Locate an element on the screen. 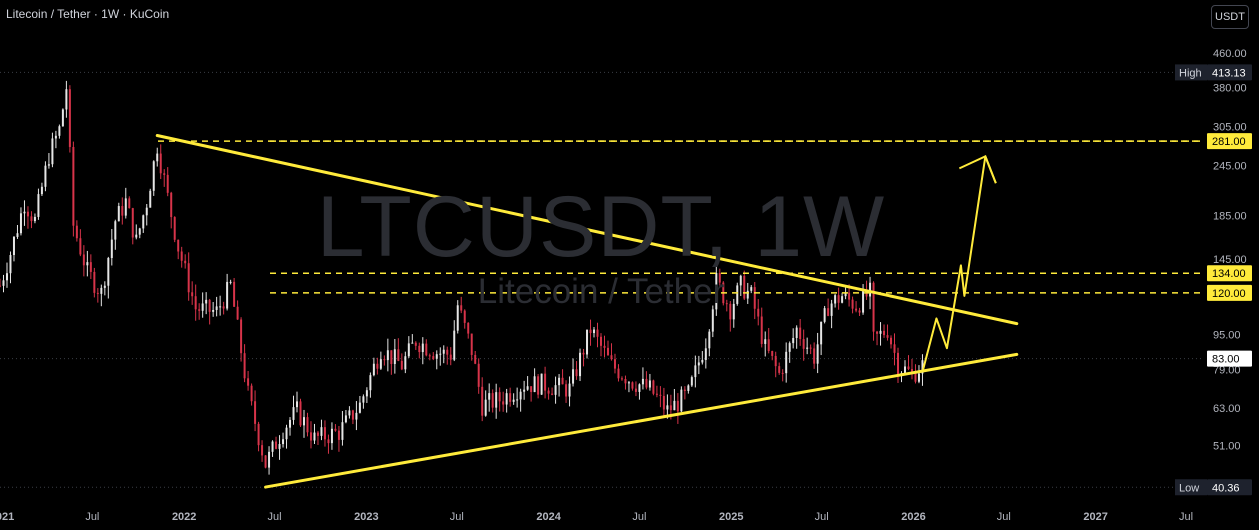  watermark-name: Litecoin / Tether is located at coordinates (601, 291).